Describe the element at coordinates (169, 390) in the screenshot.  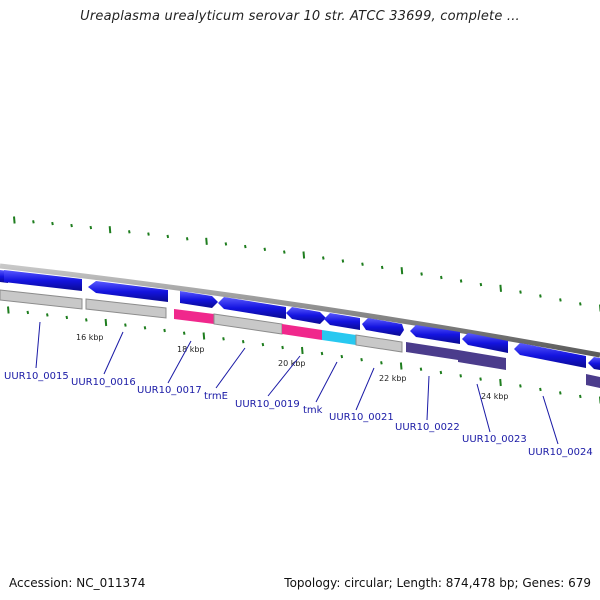
I see `gene-label-UUR10_0017: UUR10_0017` at that location.